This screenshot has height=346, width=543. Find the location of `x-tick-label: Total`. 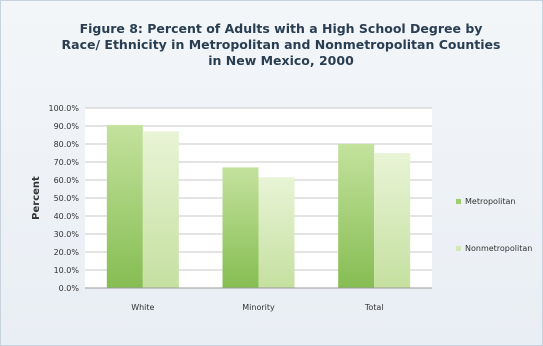

x-tick-label: Total is located at coordinates (374, 307).